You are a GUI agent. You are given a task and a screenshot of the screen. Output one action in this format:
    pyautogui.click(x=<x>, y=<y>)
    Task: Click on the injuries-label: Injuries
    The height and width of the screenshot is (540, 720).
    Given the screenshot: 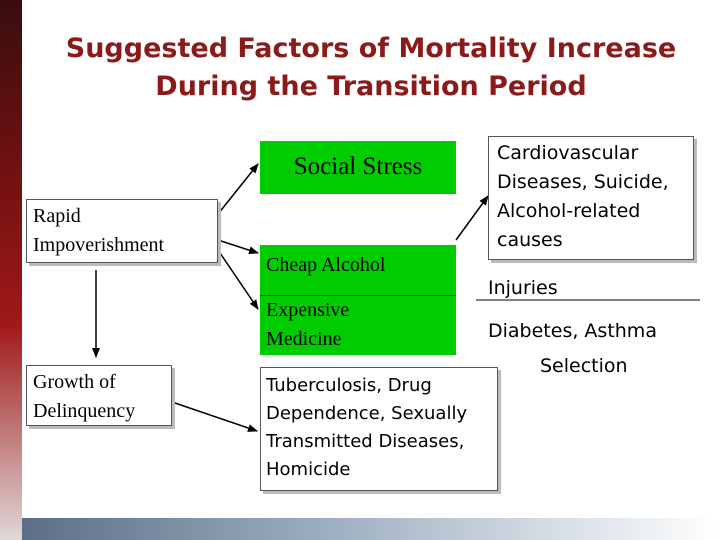 What is the action you would take?
    pyautogui.click(x=523, y=288)
    